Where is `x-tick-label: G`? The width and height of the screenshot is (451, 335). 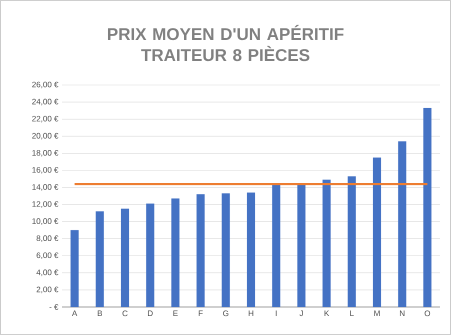 x-tick-label: G is located at coordinates (225, 313).